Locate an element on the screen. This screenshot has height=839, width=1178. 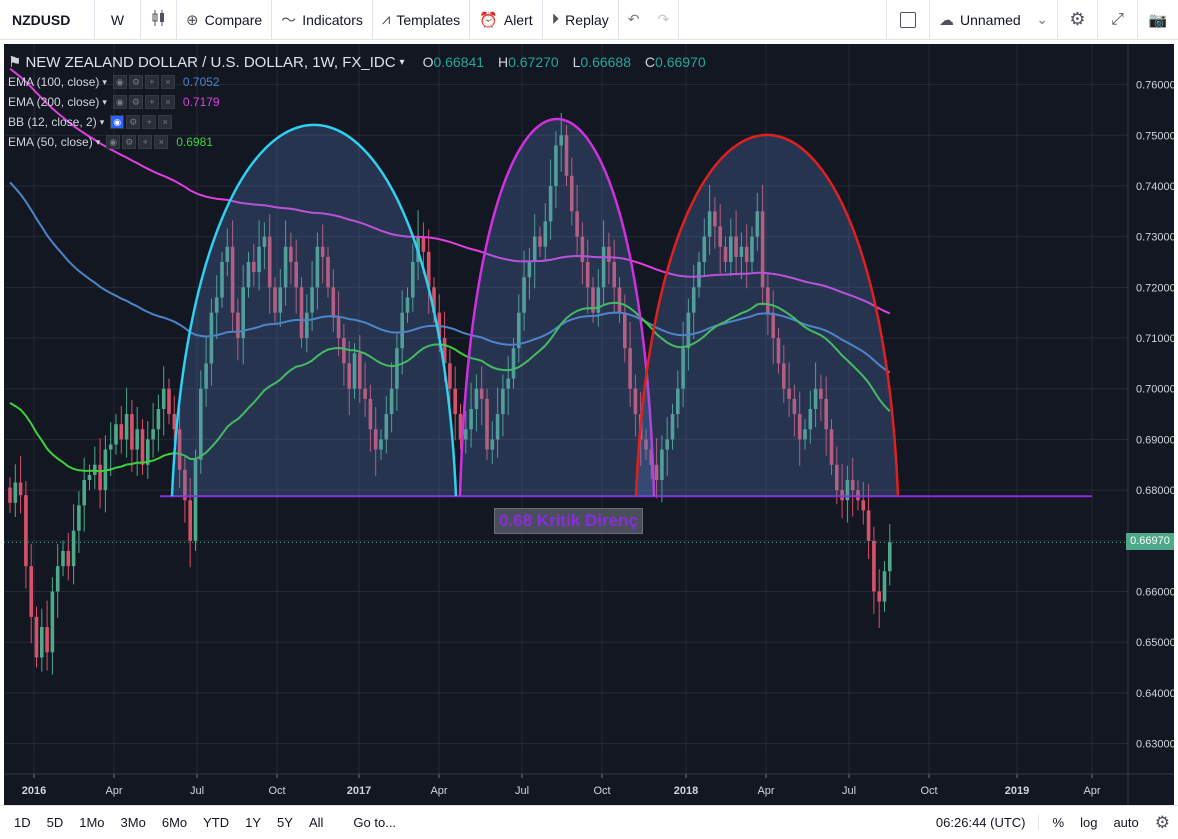
axis-settings-button: ⚙ is located at coordinates (1162, 823).